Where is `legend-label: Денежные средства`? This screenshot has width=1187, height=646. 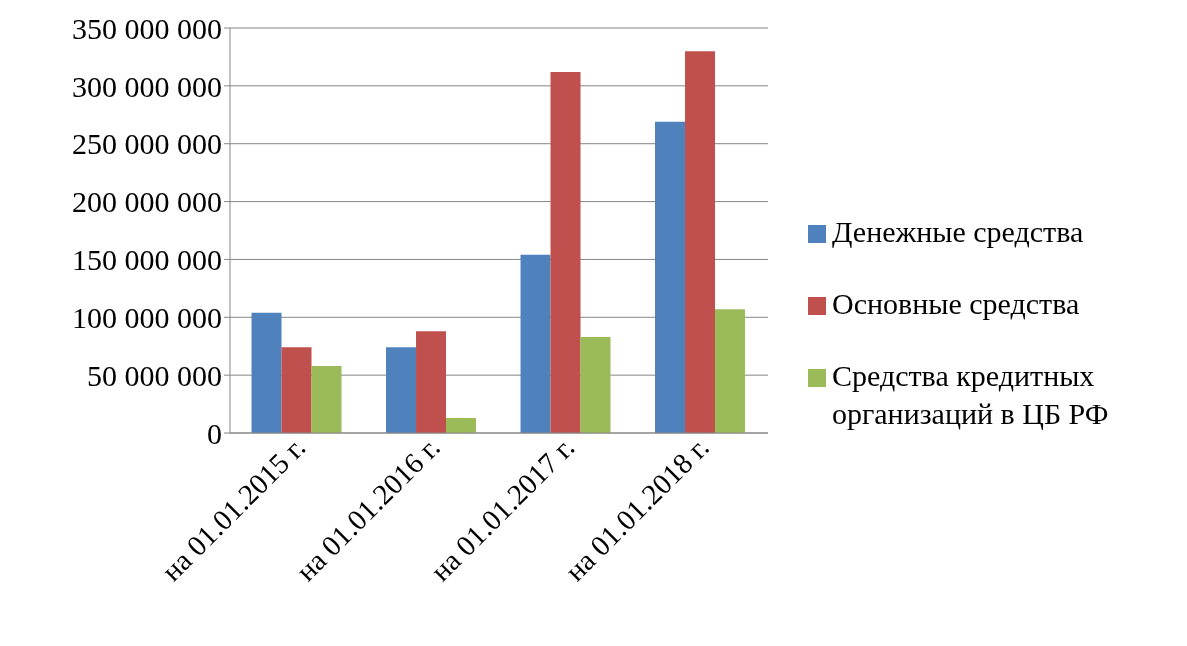
legend-label: Денежные средства is located at coordinates (958, 232).